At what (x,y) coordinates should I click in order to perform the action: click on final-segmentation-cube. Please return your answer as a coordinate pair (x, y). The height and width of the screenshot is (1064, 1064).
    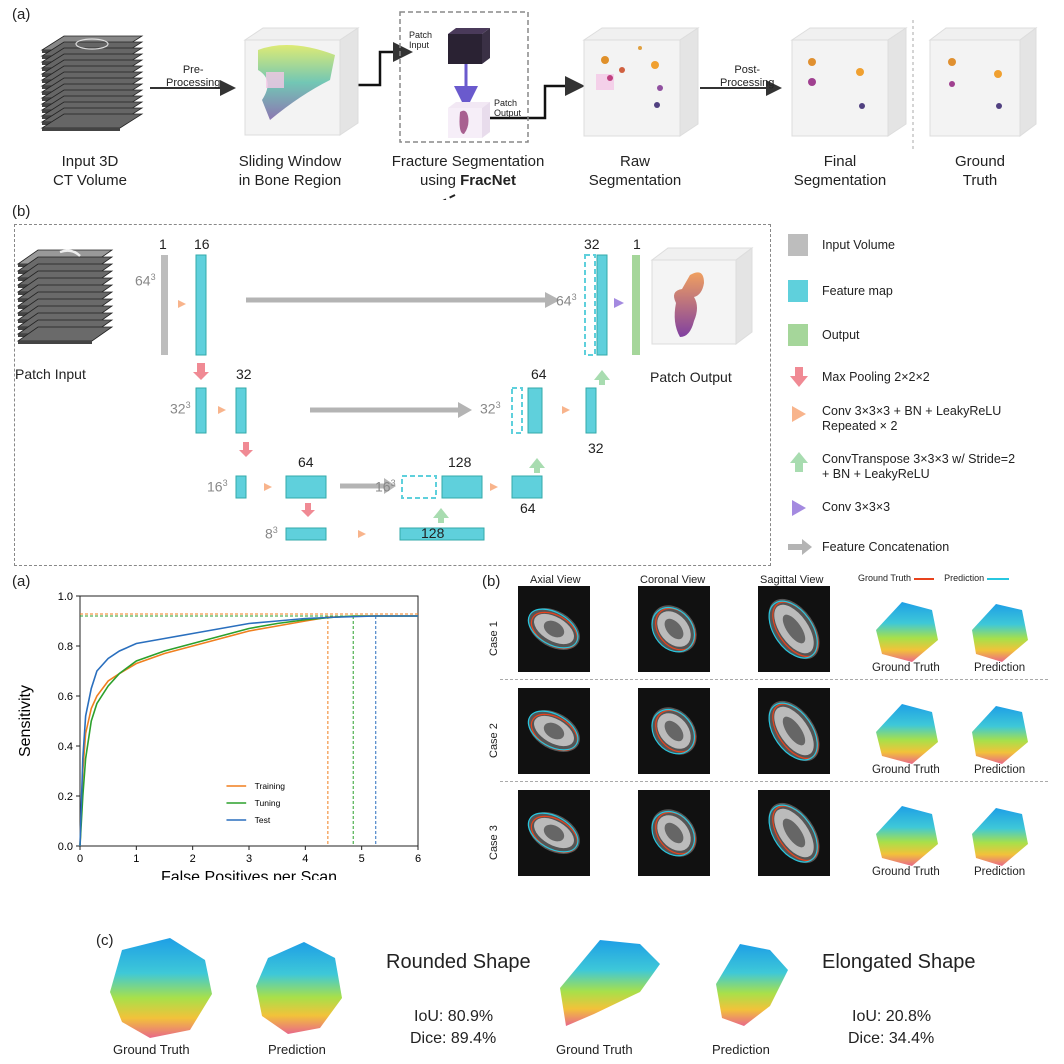
    Looking at the image, I should click on (849, 82).